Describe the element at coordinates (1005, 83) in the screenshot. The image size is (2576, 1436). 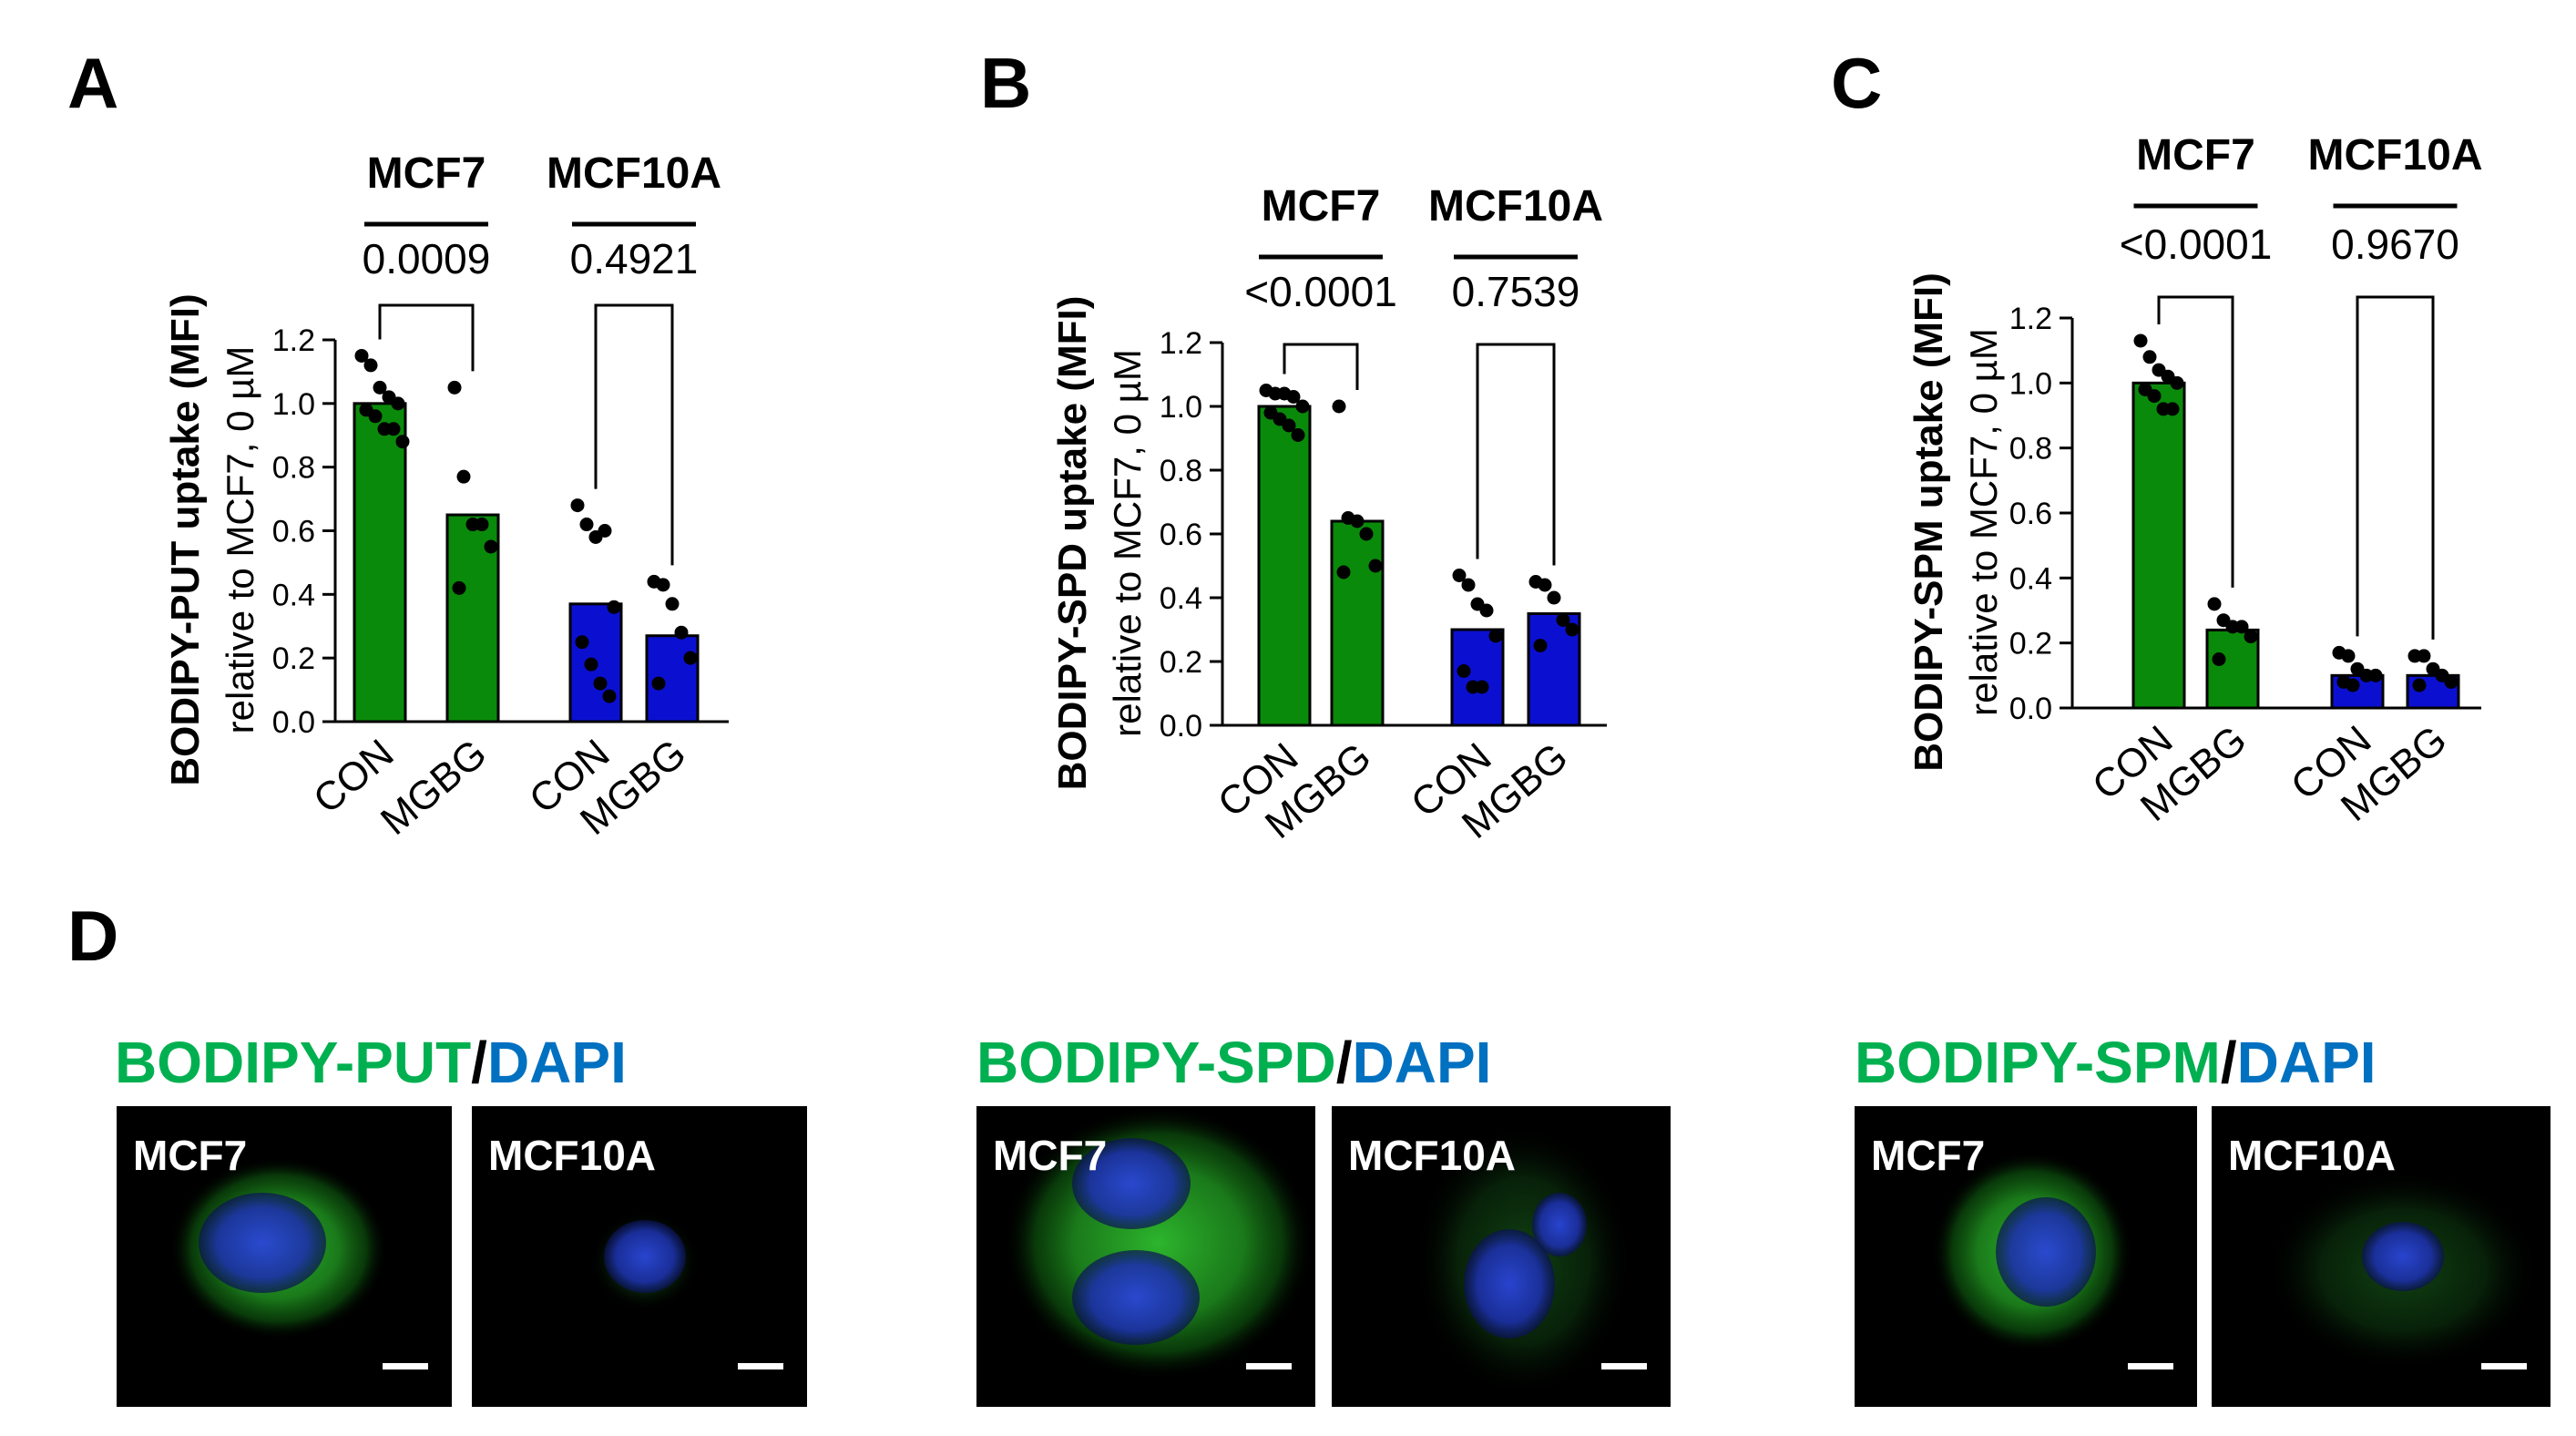
I see `panel-letter-b: B` at that location.